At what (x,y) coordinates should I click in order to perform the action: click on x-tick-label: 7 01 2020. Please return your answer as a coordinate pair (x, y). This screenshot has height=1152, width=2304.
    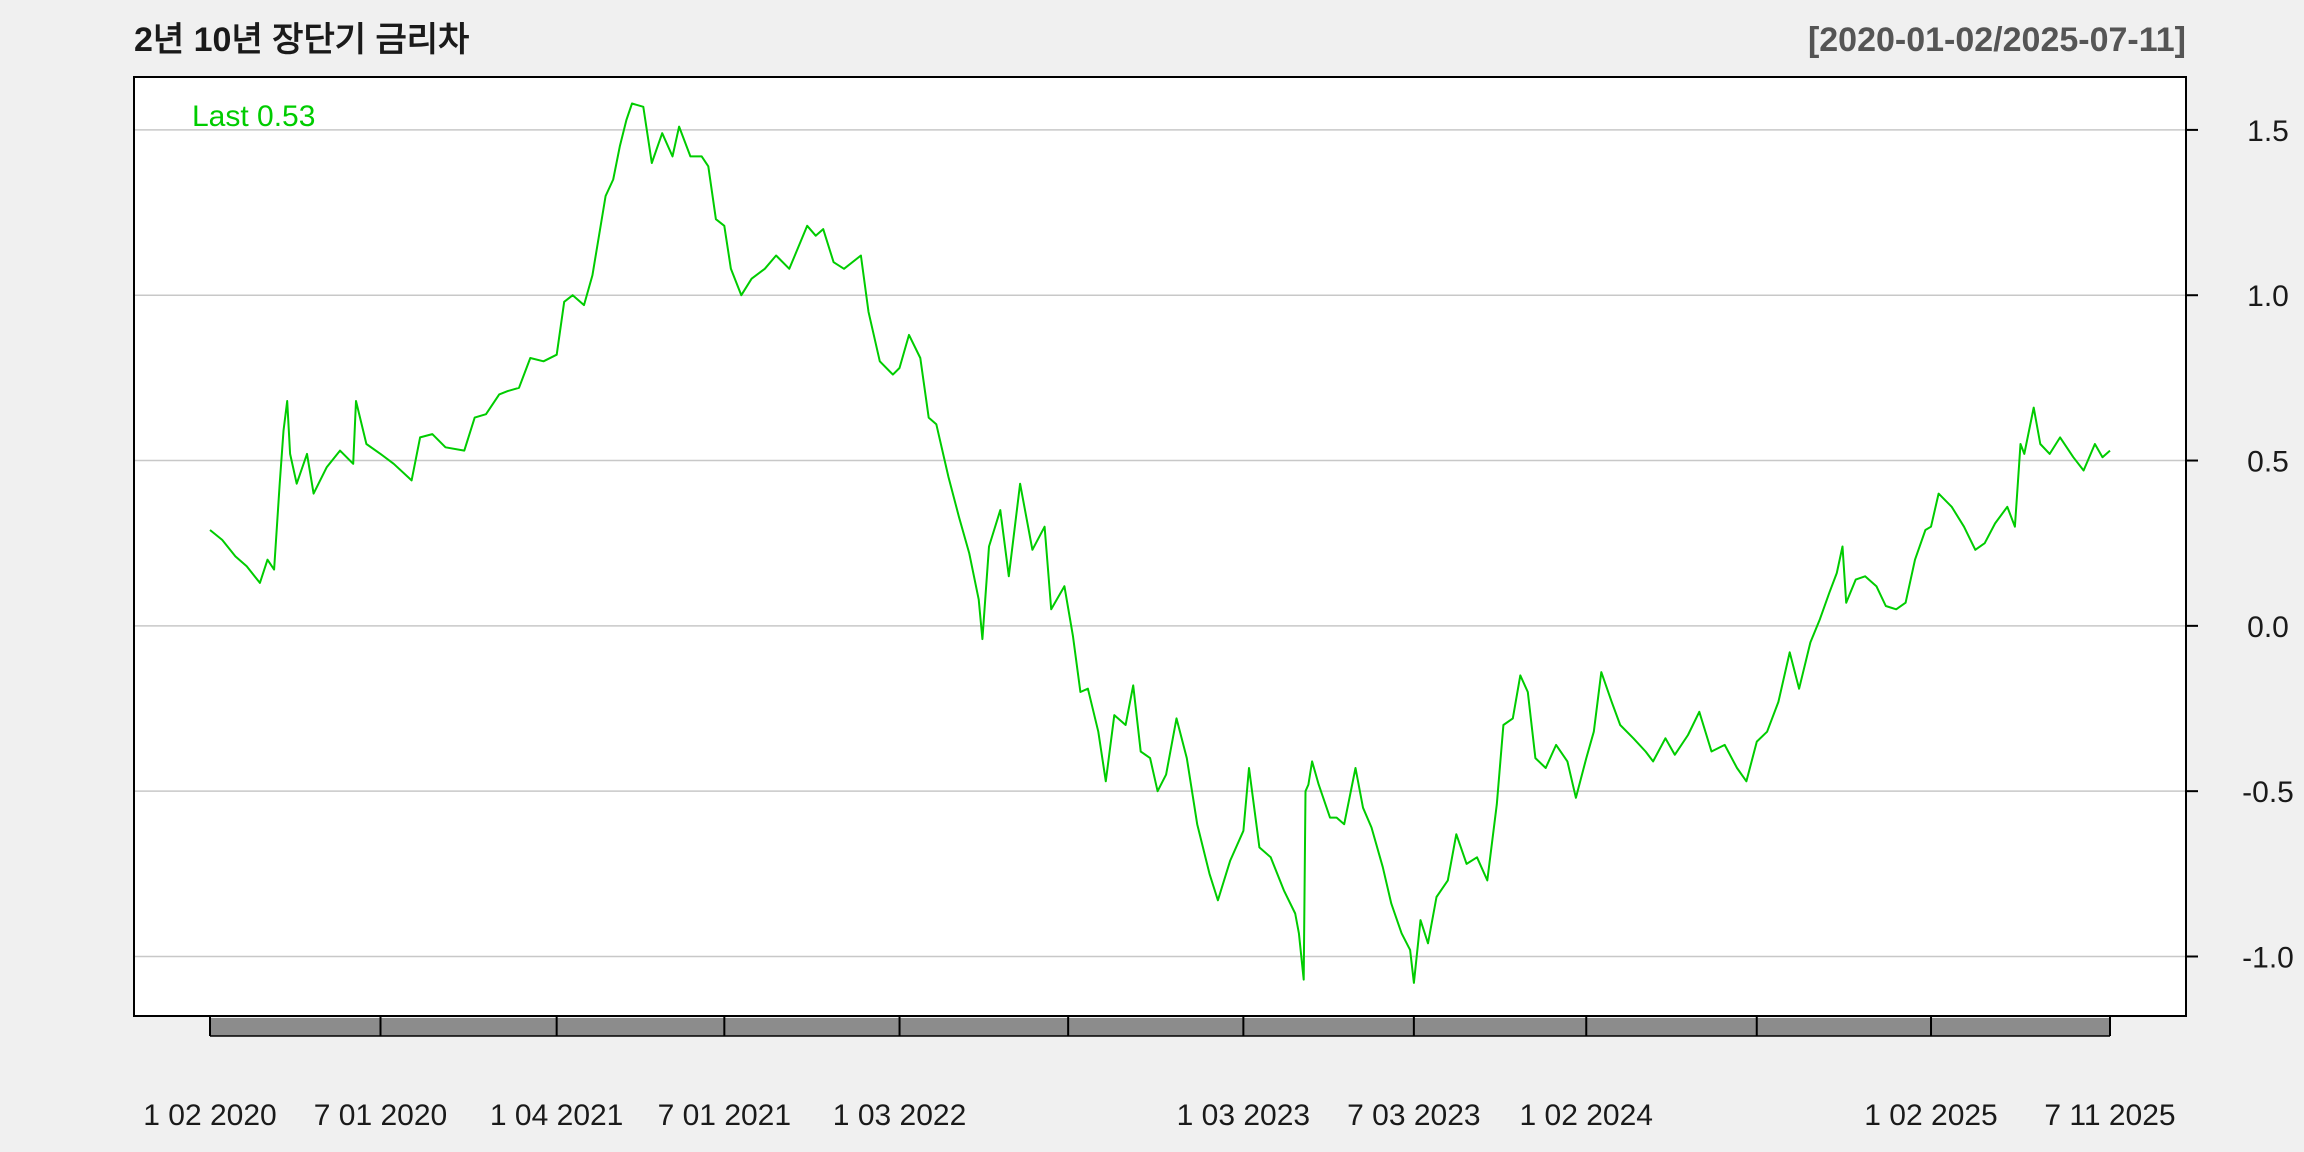
    Looking at the image, I should click on (380, 1115).